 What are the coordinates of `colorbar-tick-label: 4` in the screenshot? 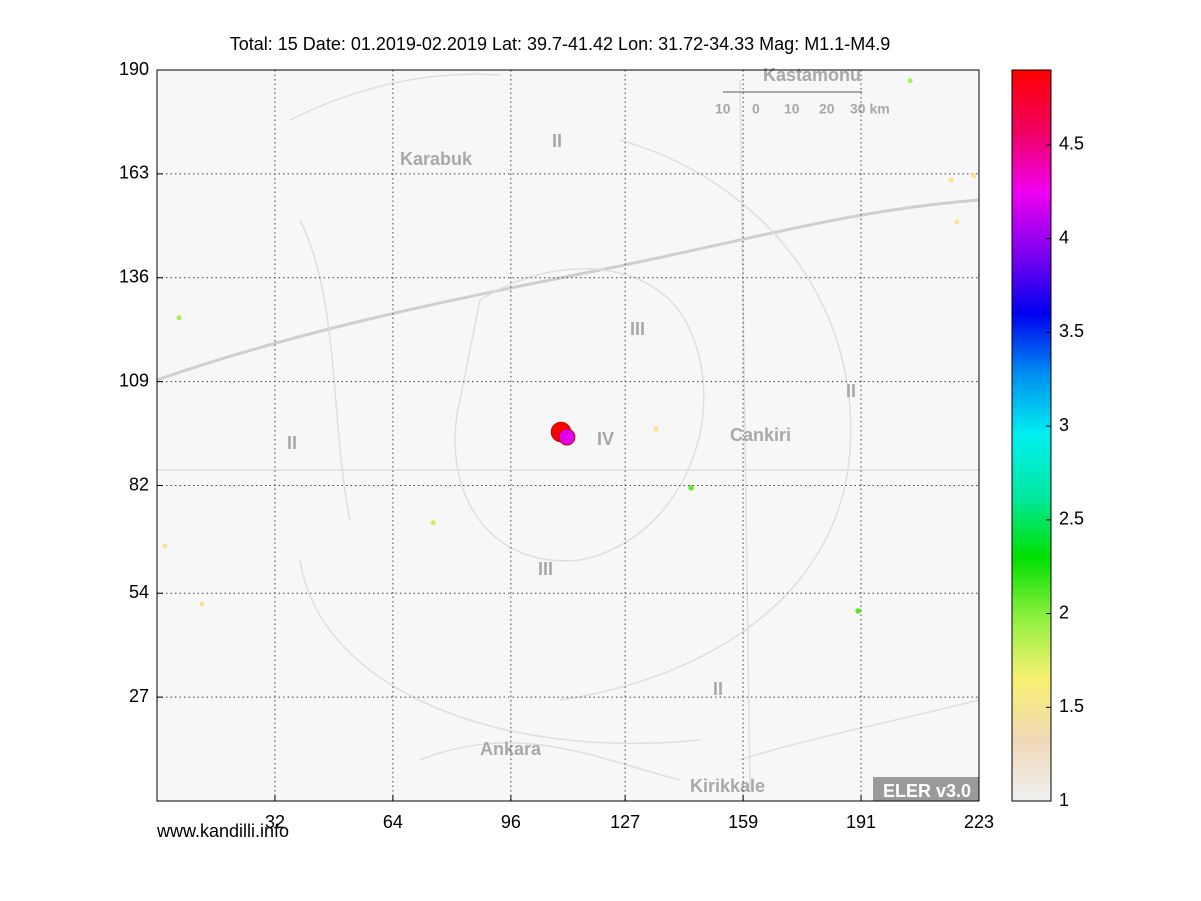 It's located at (1064, 237).